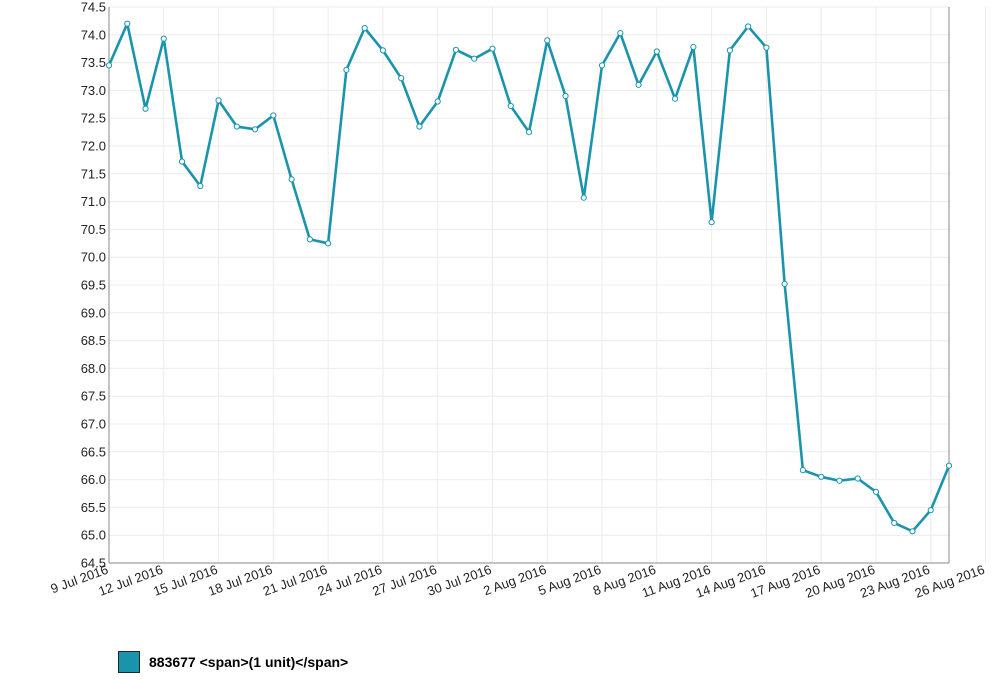 The image size is (999, 692). I want to click on y-tick-label: 70.5, so click(93, 229).